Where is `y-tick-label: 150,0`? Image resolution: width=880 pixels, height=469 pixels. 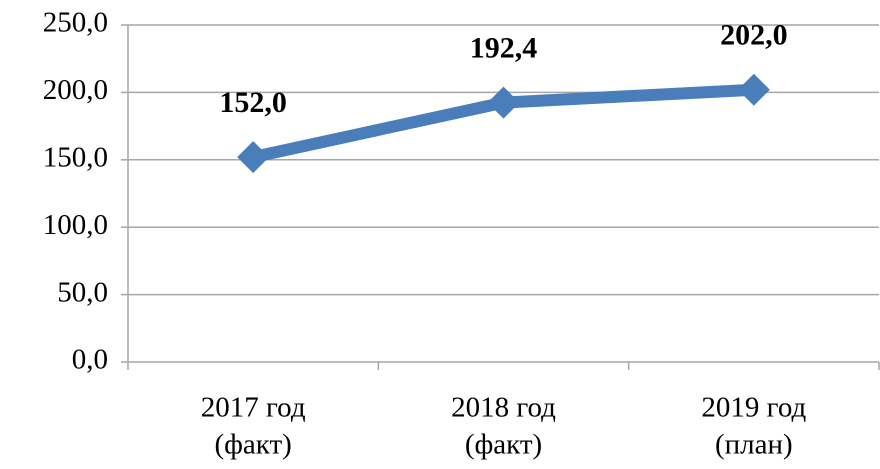
y-tick-label: 150,0 is located at coordinates (75, 157).